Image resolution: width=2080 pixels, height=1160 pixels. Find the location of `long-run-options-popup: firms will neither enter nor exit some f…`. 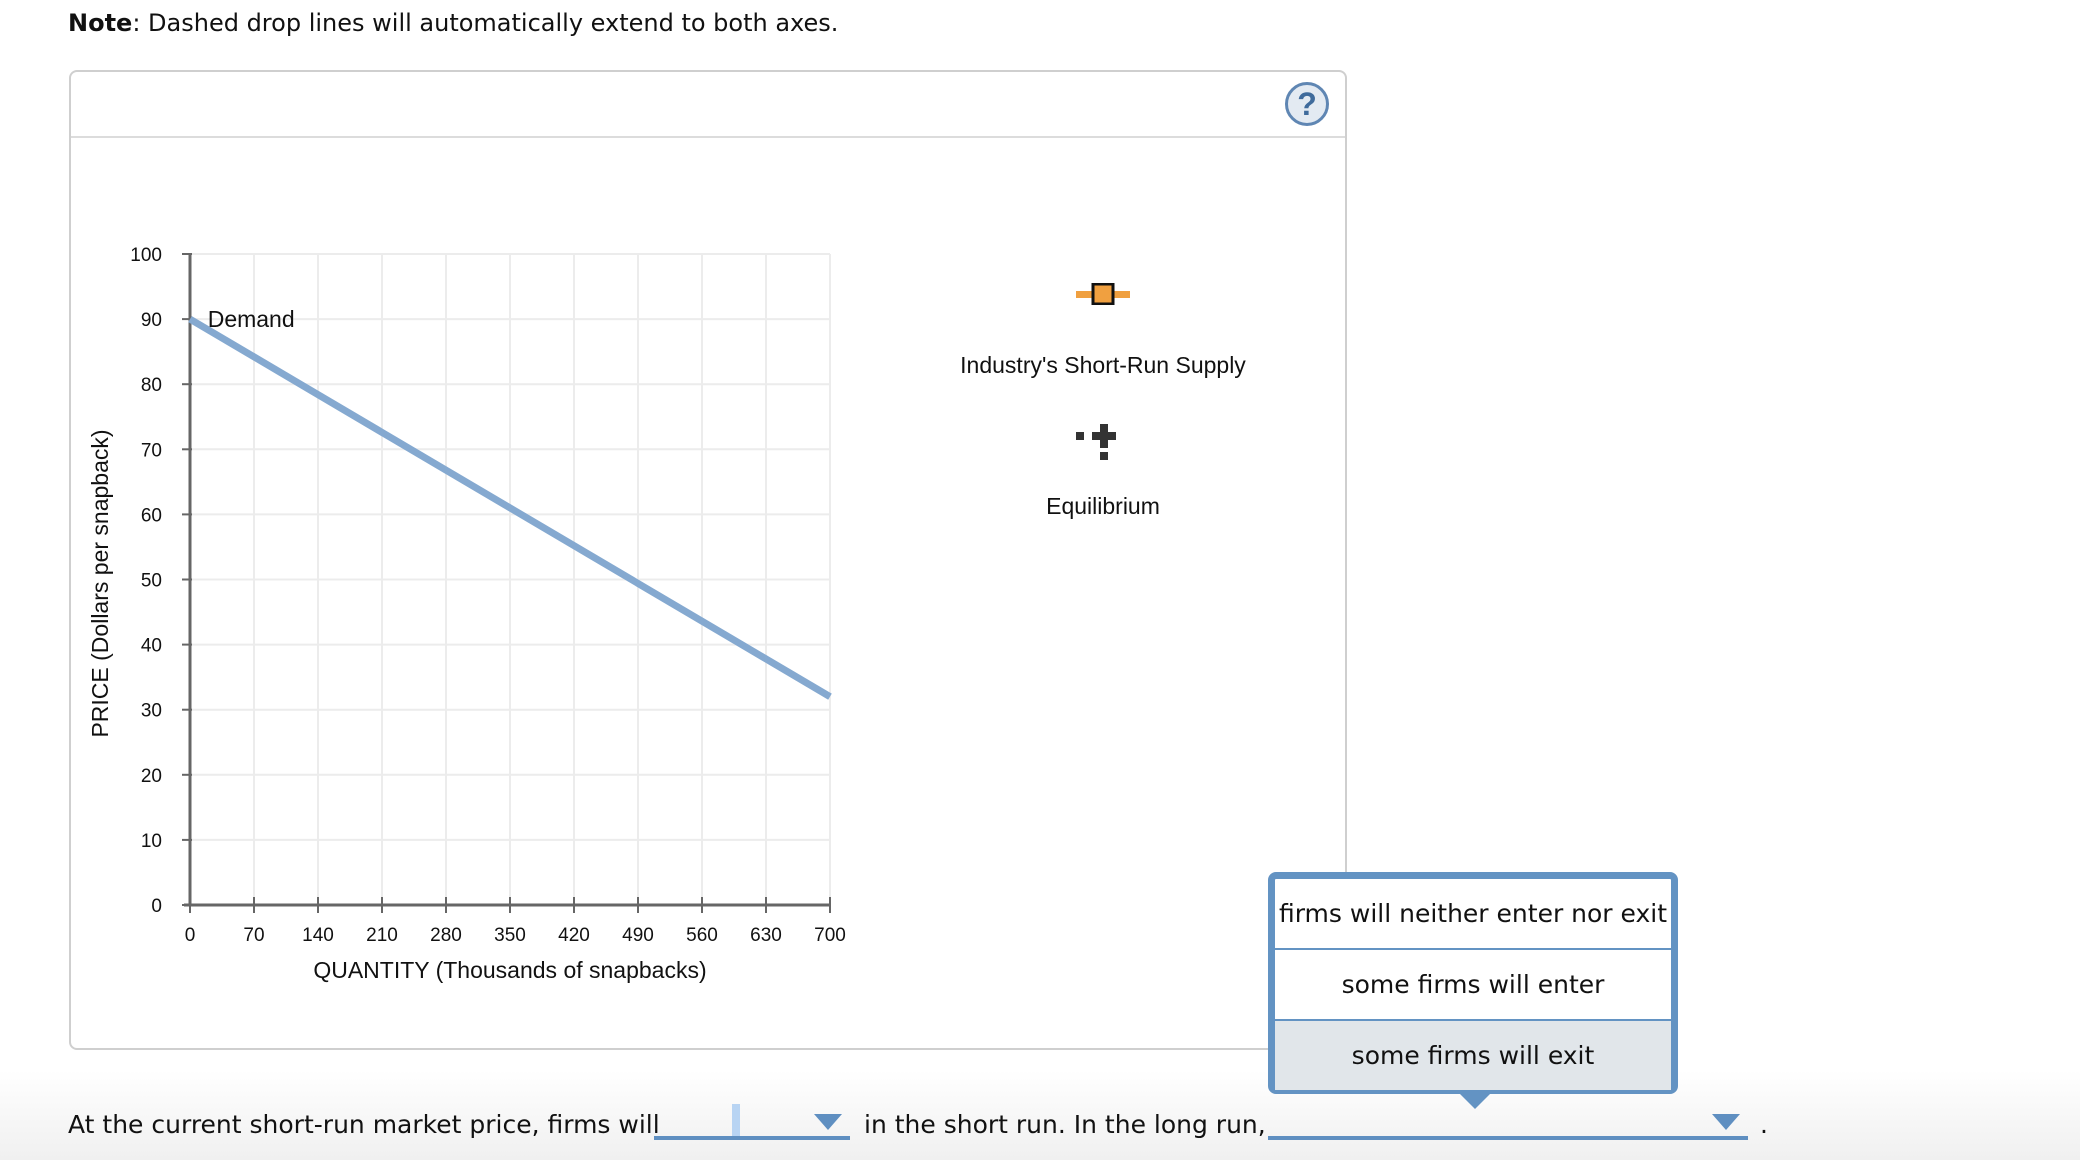

long-run-options-popup: firms will neither enter nor exit some f… is located at coordinates (1473, 983).